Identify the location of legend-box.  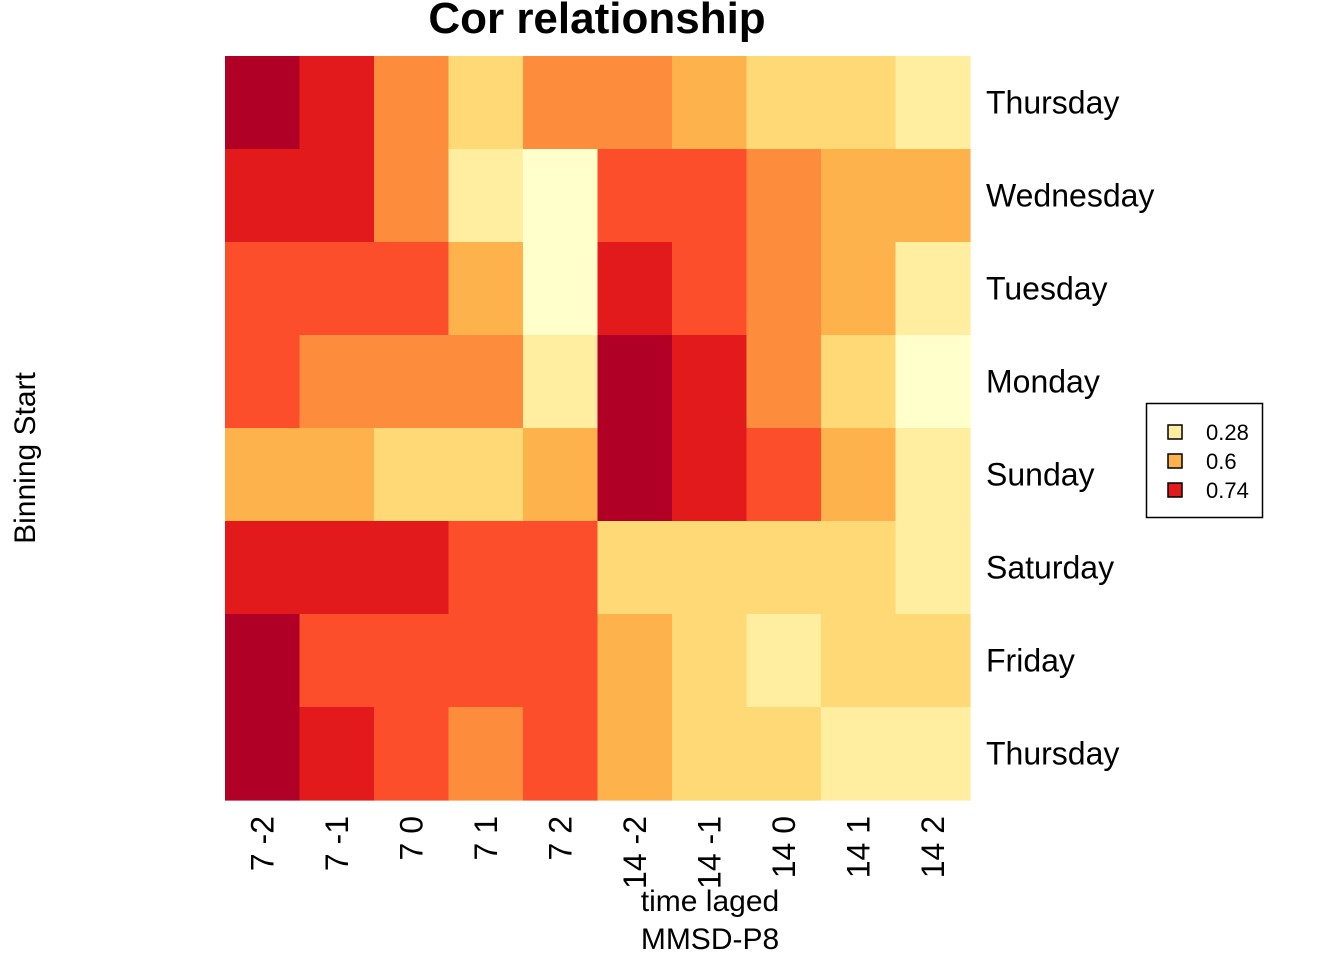
(1204, 460).